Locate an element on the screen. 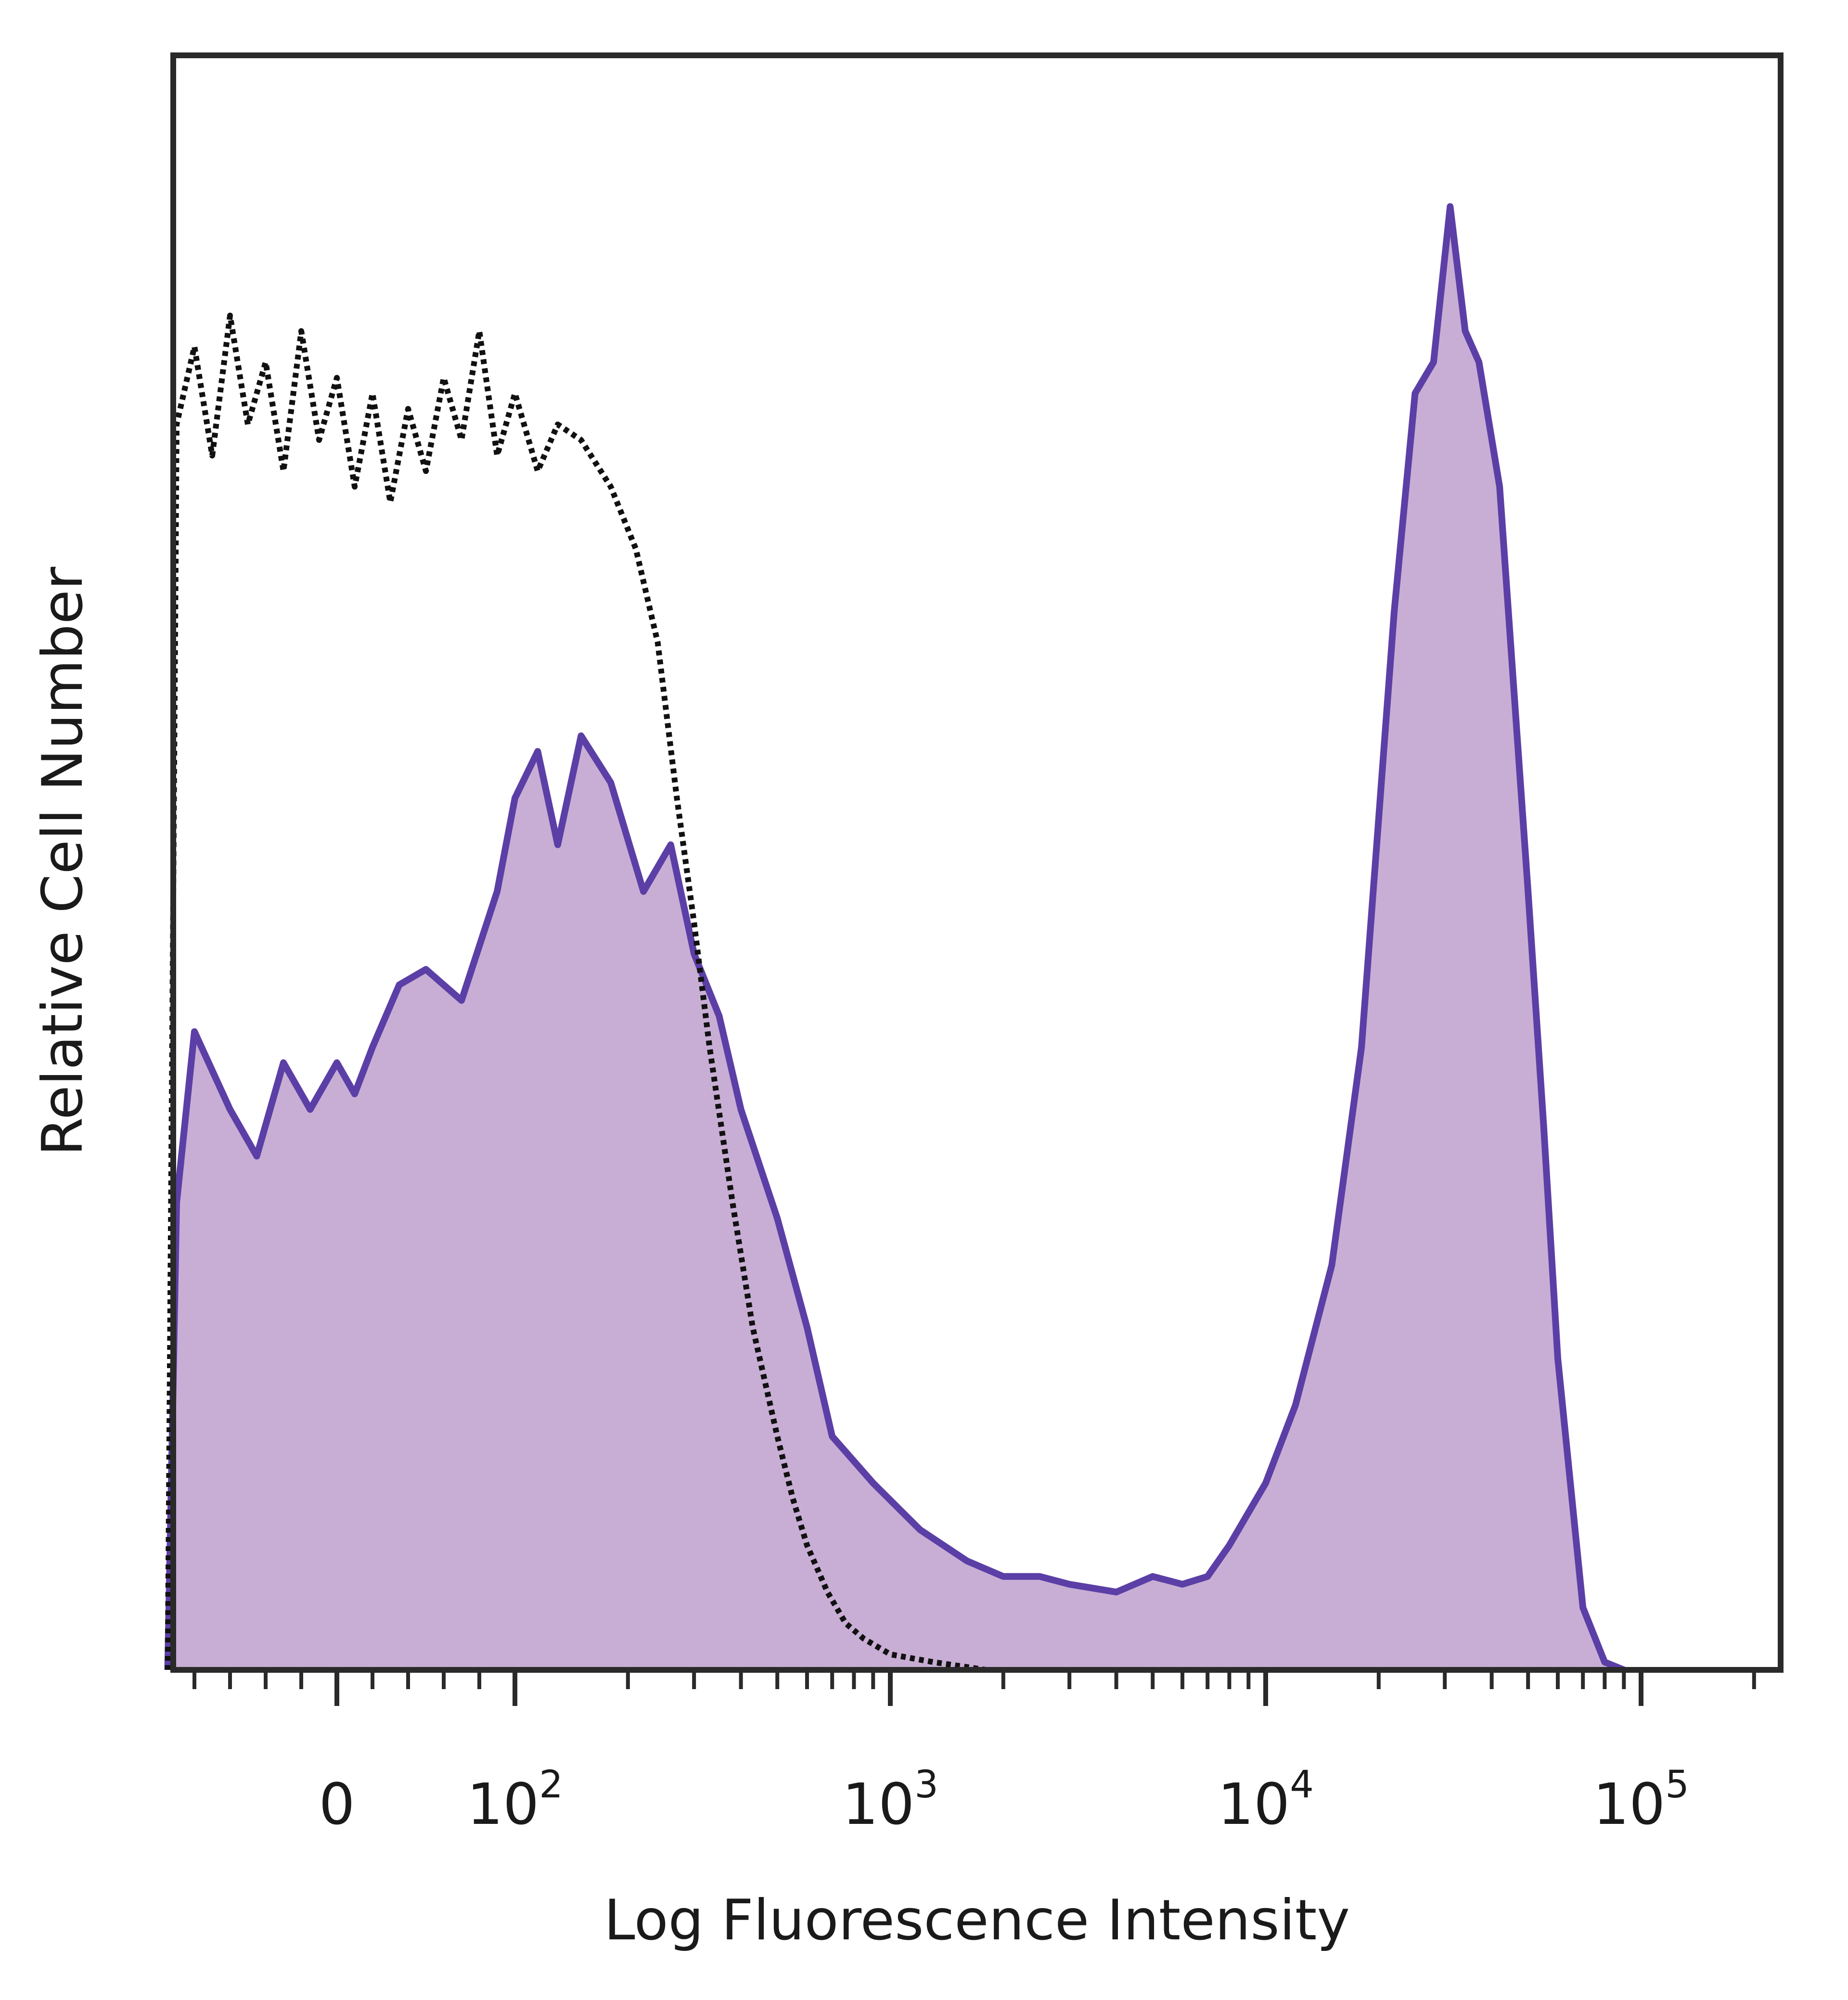 This screenshot has width=1848, height=2000. y-axis-title: Relative Cell Number is located at coordinates (62, 861).